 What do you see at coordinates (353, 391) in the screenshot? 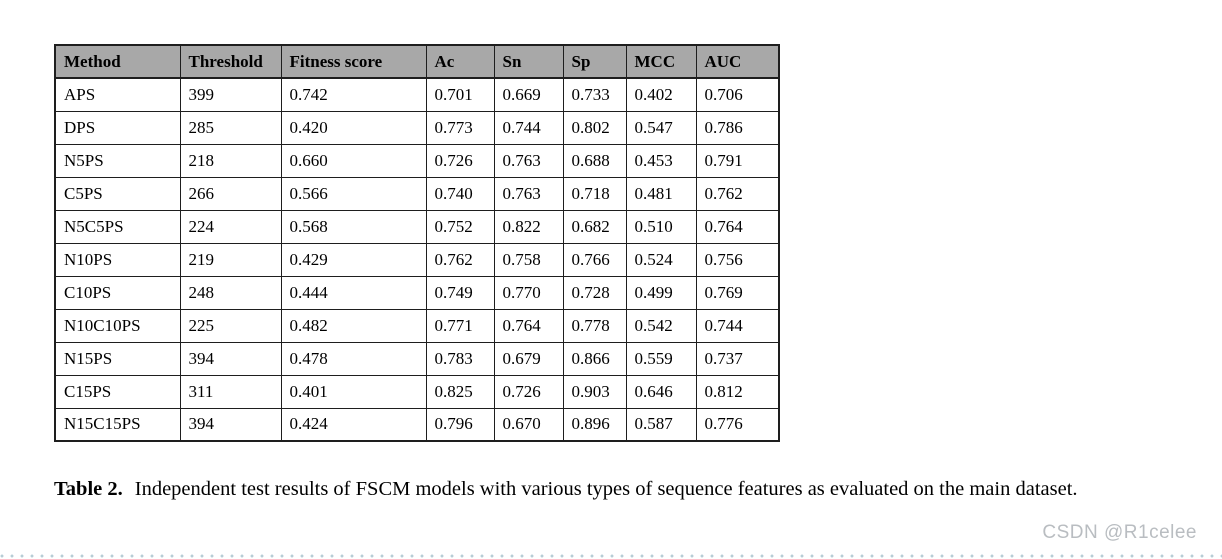
I see `value-cell: 0.401` at bounding box center [353, 391].